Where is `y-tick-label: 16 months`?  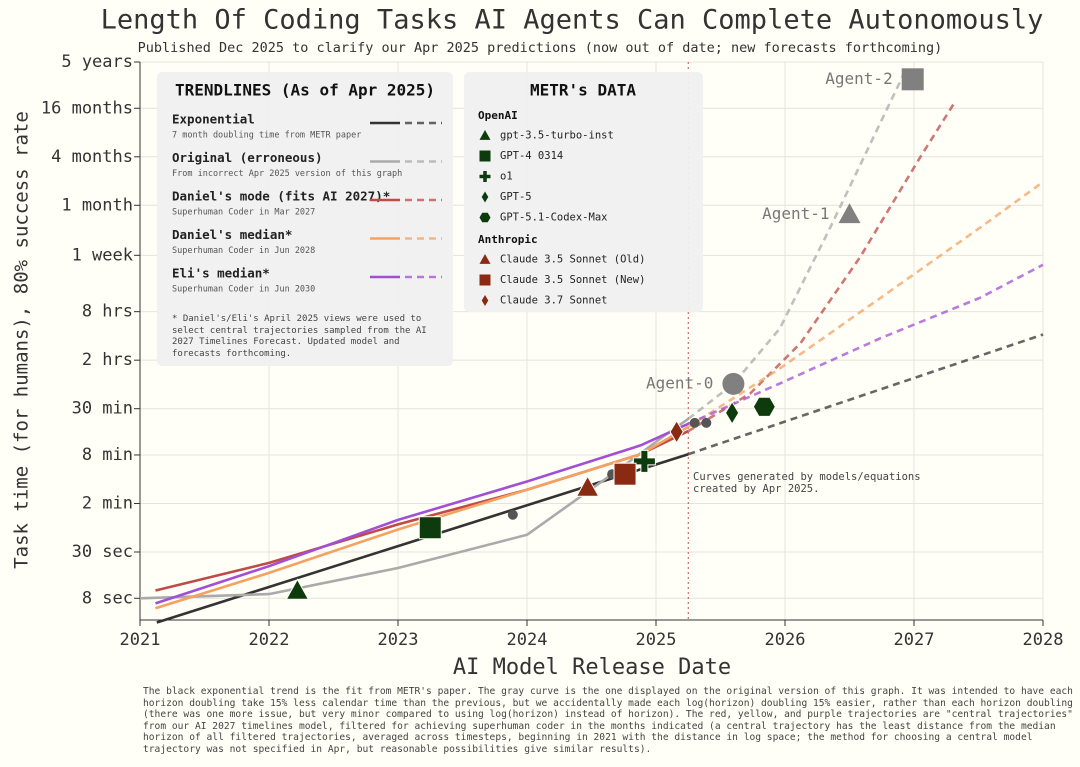 y-tick-label: 16 months is located at coordinates (87, 108).